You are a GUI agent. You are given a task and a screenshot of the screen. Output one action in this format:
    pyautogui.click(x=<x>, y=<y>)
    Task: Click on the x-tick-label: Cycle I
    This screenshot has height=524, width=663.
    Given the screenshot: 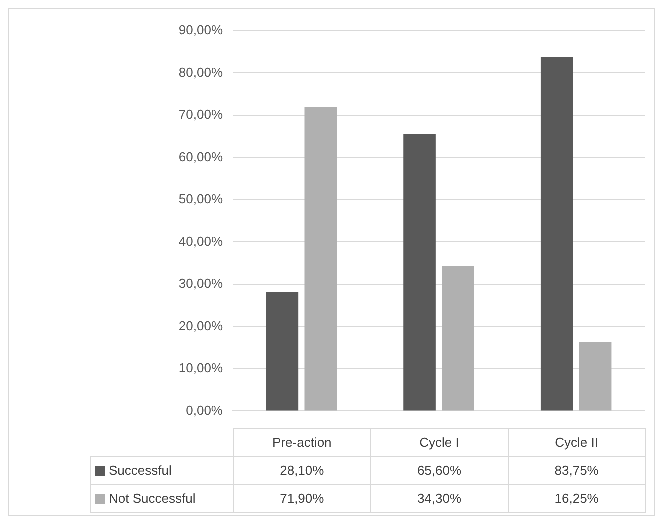 What is the action you would take?
    pyautogui.click(x=439, y=442)
    